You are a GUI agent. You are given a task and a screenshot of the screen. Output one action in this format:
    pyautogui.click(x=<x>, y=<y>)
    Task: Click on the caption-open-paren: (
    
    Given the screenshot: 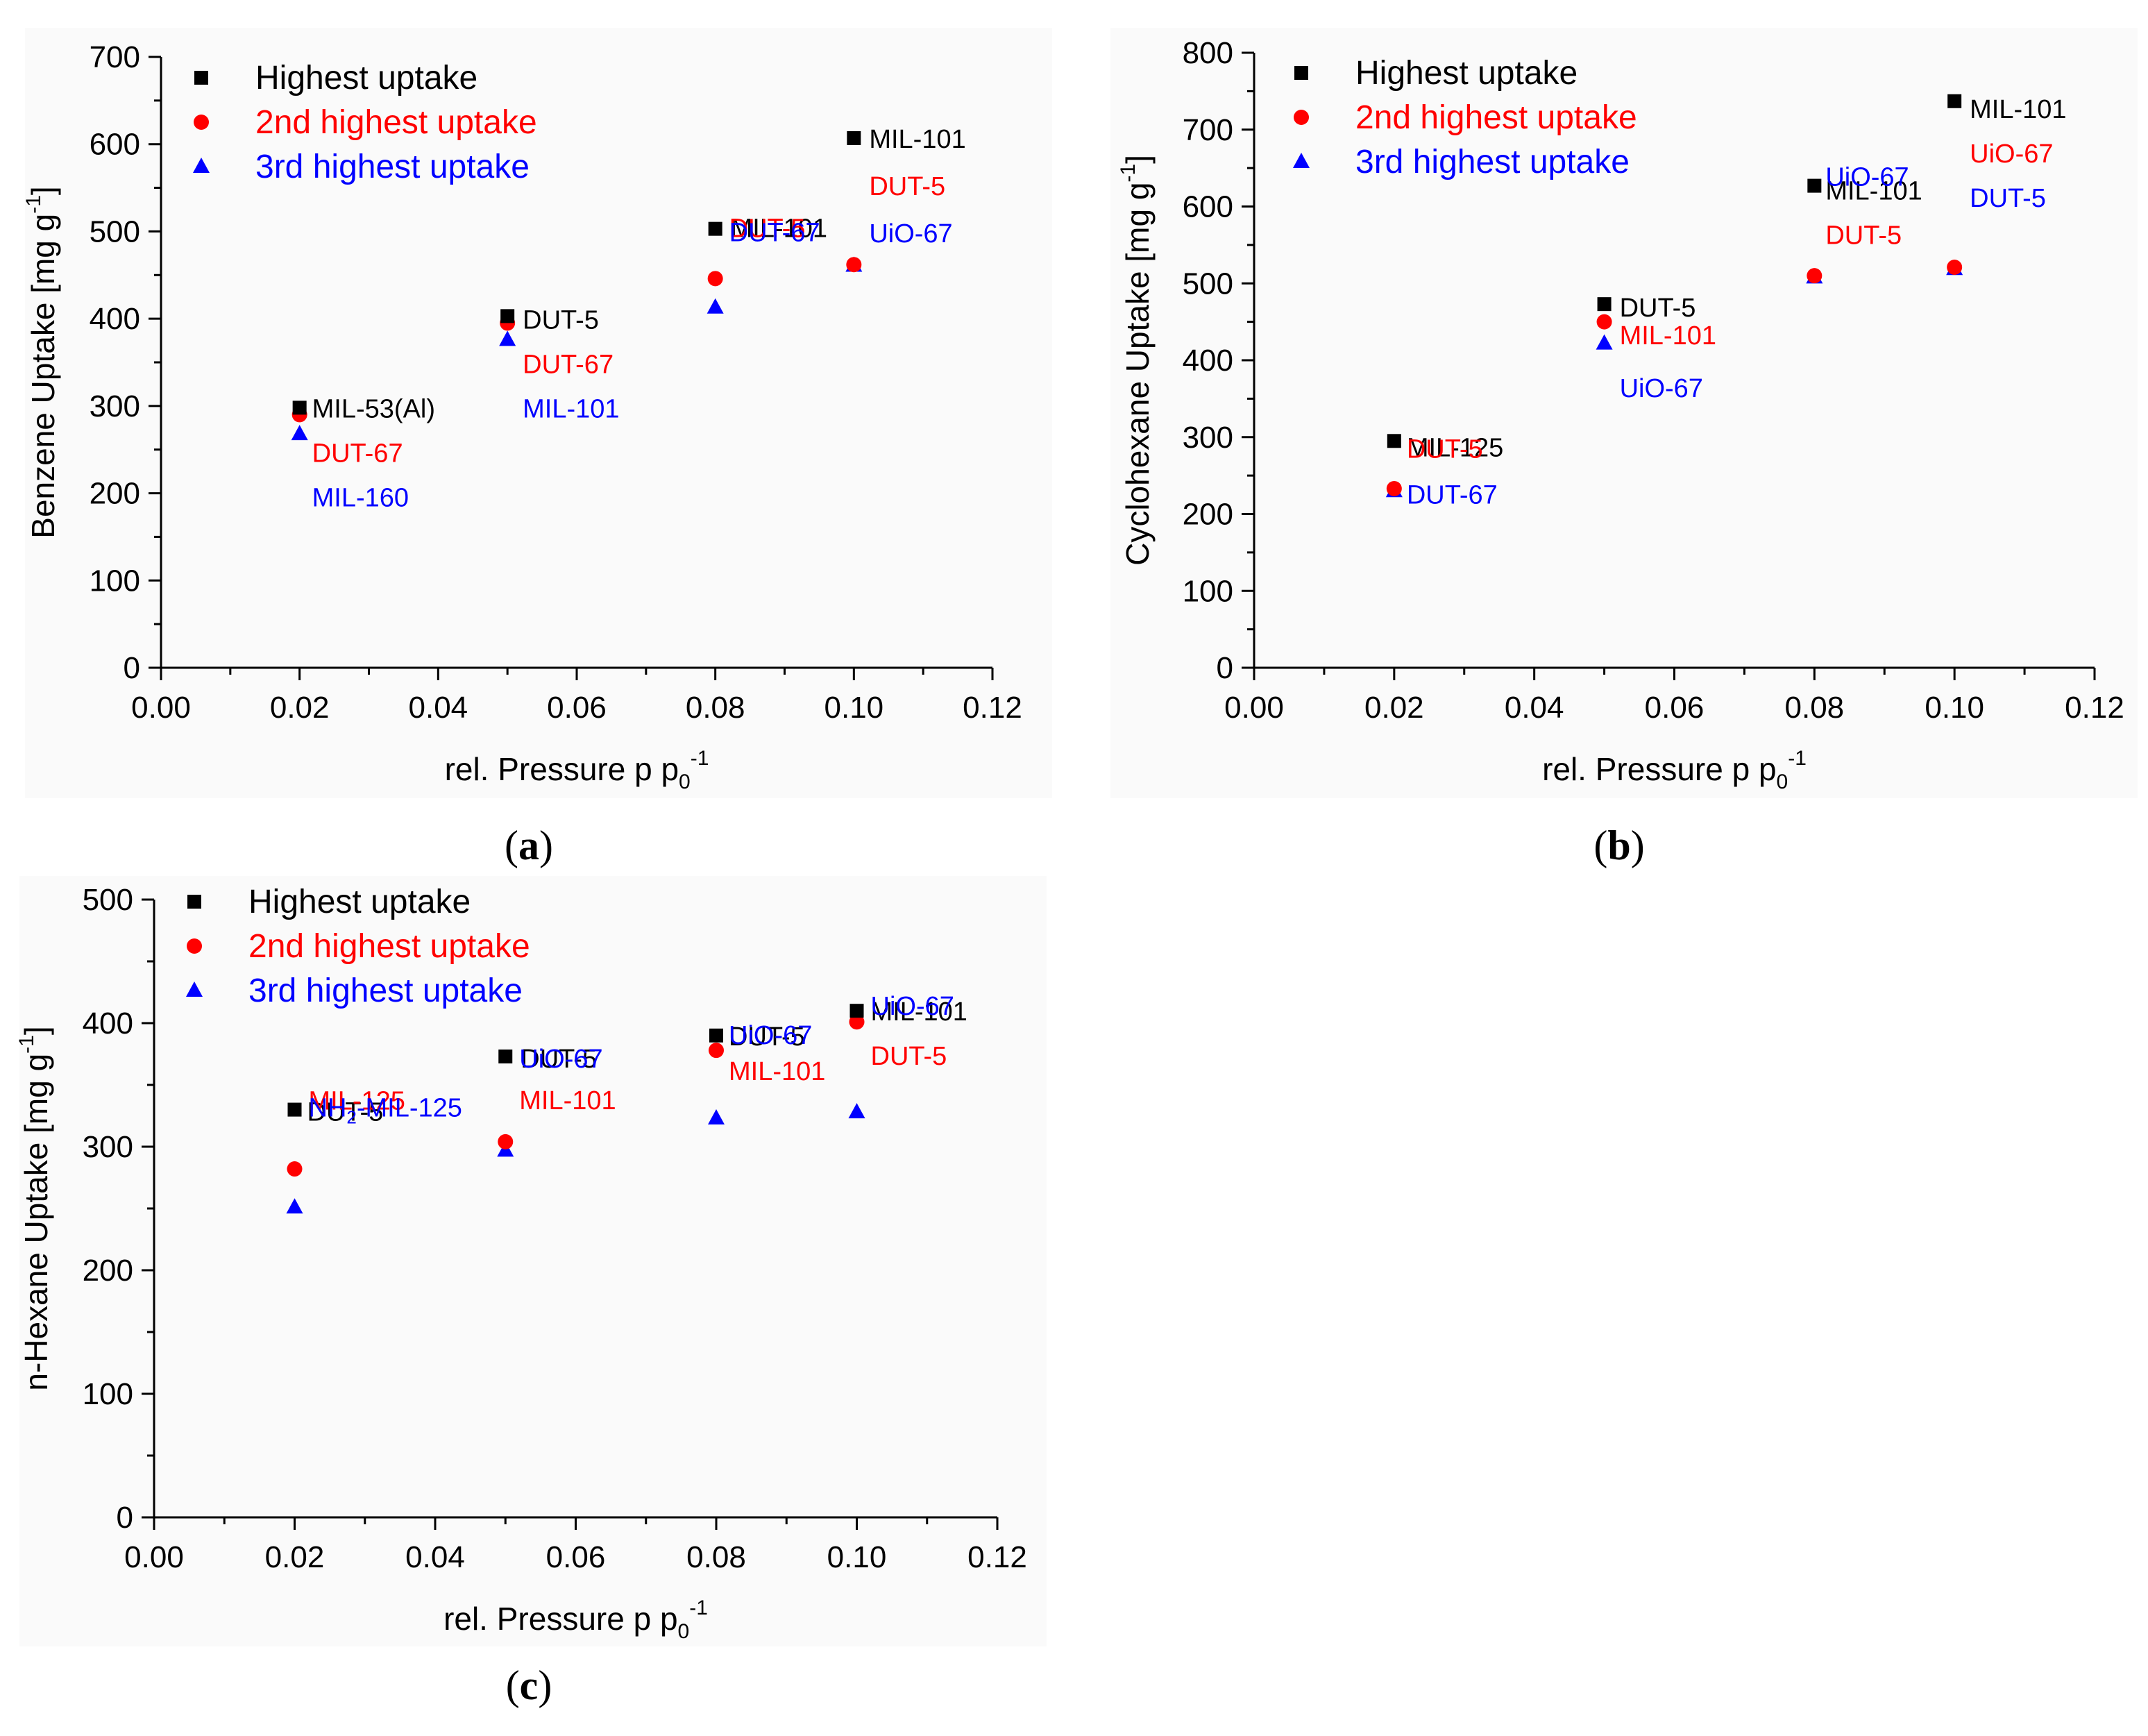 What is the action you would take?
    pyautogui.click(x=1600, y=845)
    